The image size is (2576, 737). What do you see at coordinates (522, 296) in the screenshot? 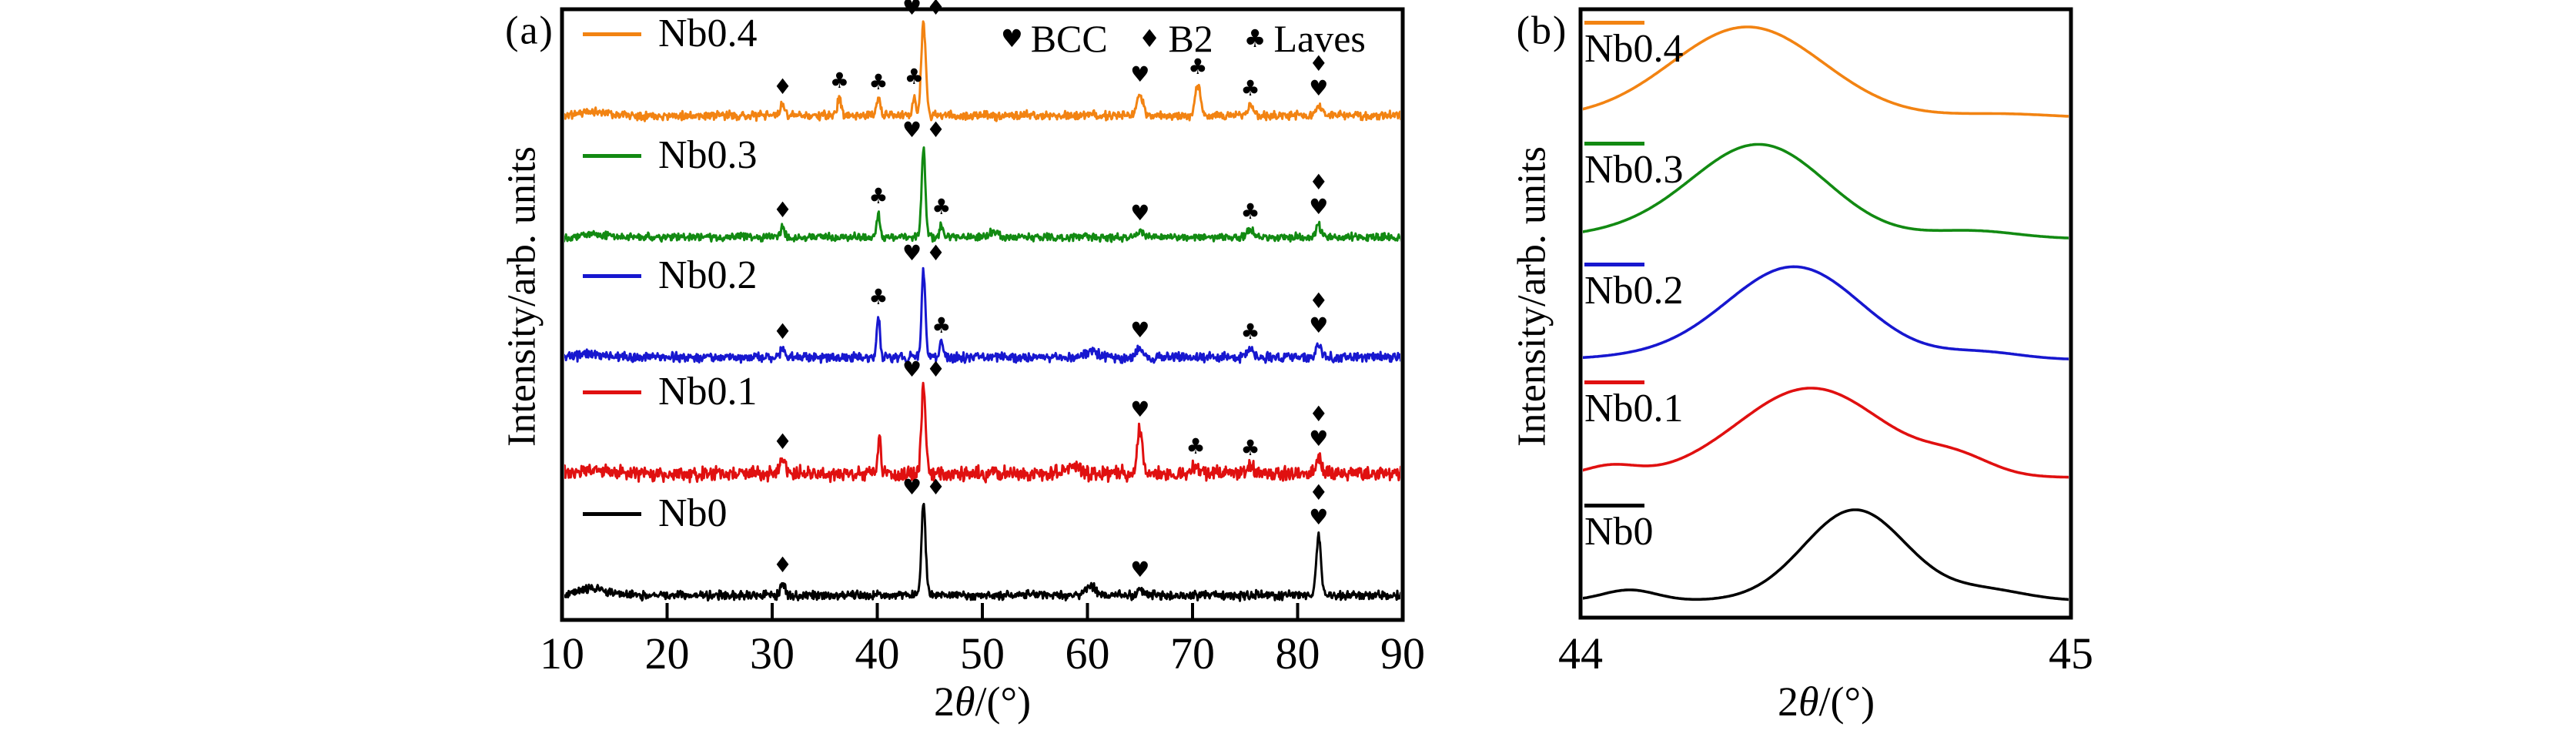
I see `panel-a-ylabel: Intensity/arb. units` at bounding box center [522, 296].